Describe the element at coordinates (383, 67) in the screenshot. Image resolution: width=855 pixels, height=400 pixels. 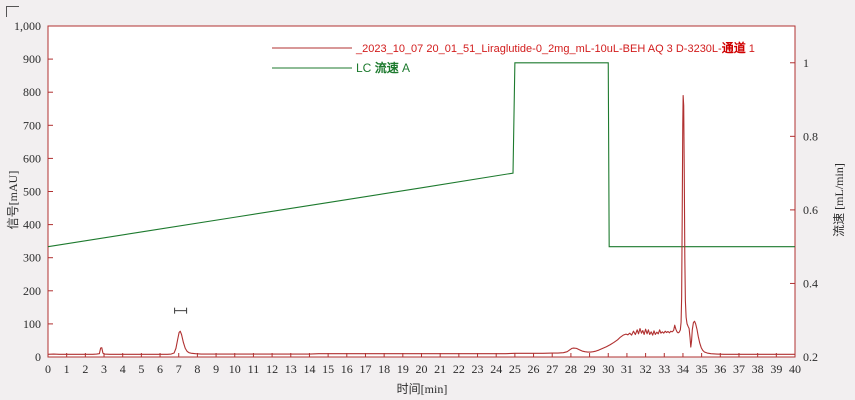
I see `legend-label-flow: LC 流速 A` at that location.